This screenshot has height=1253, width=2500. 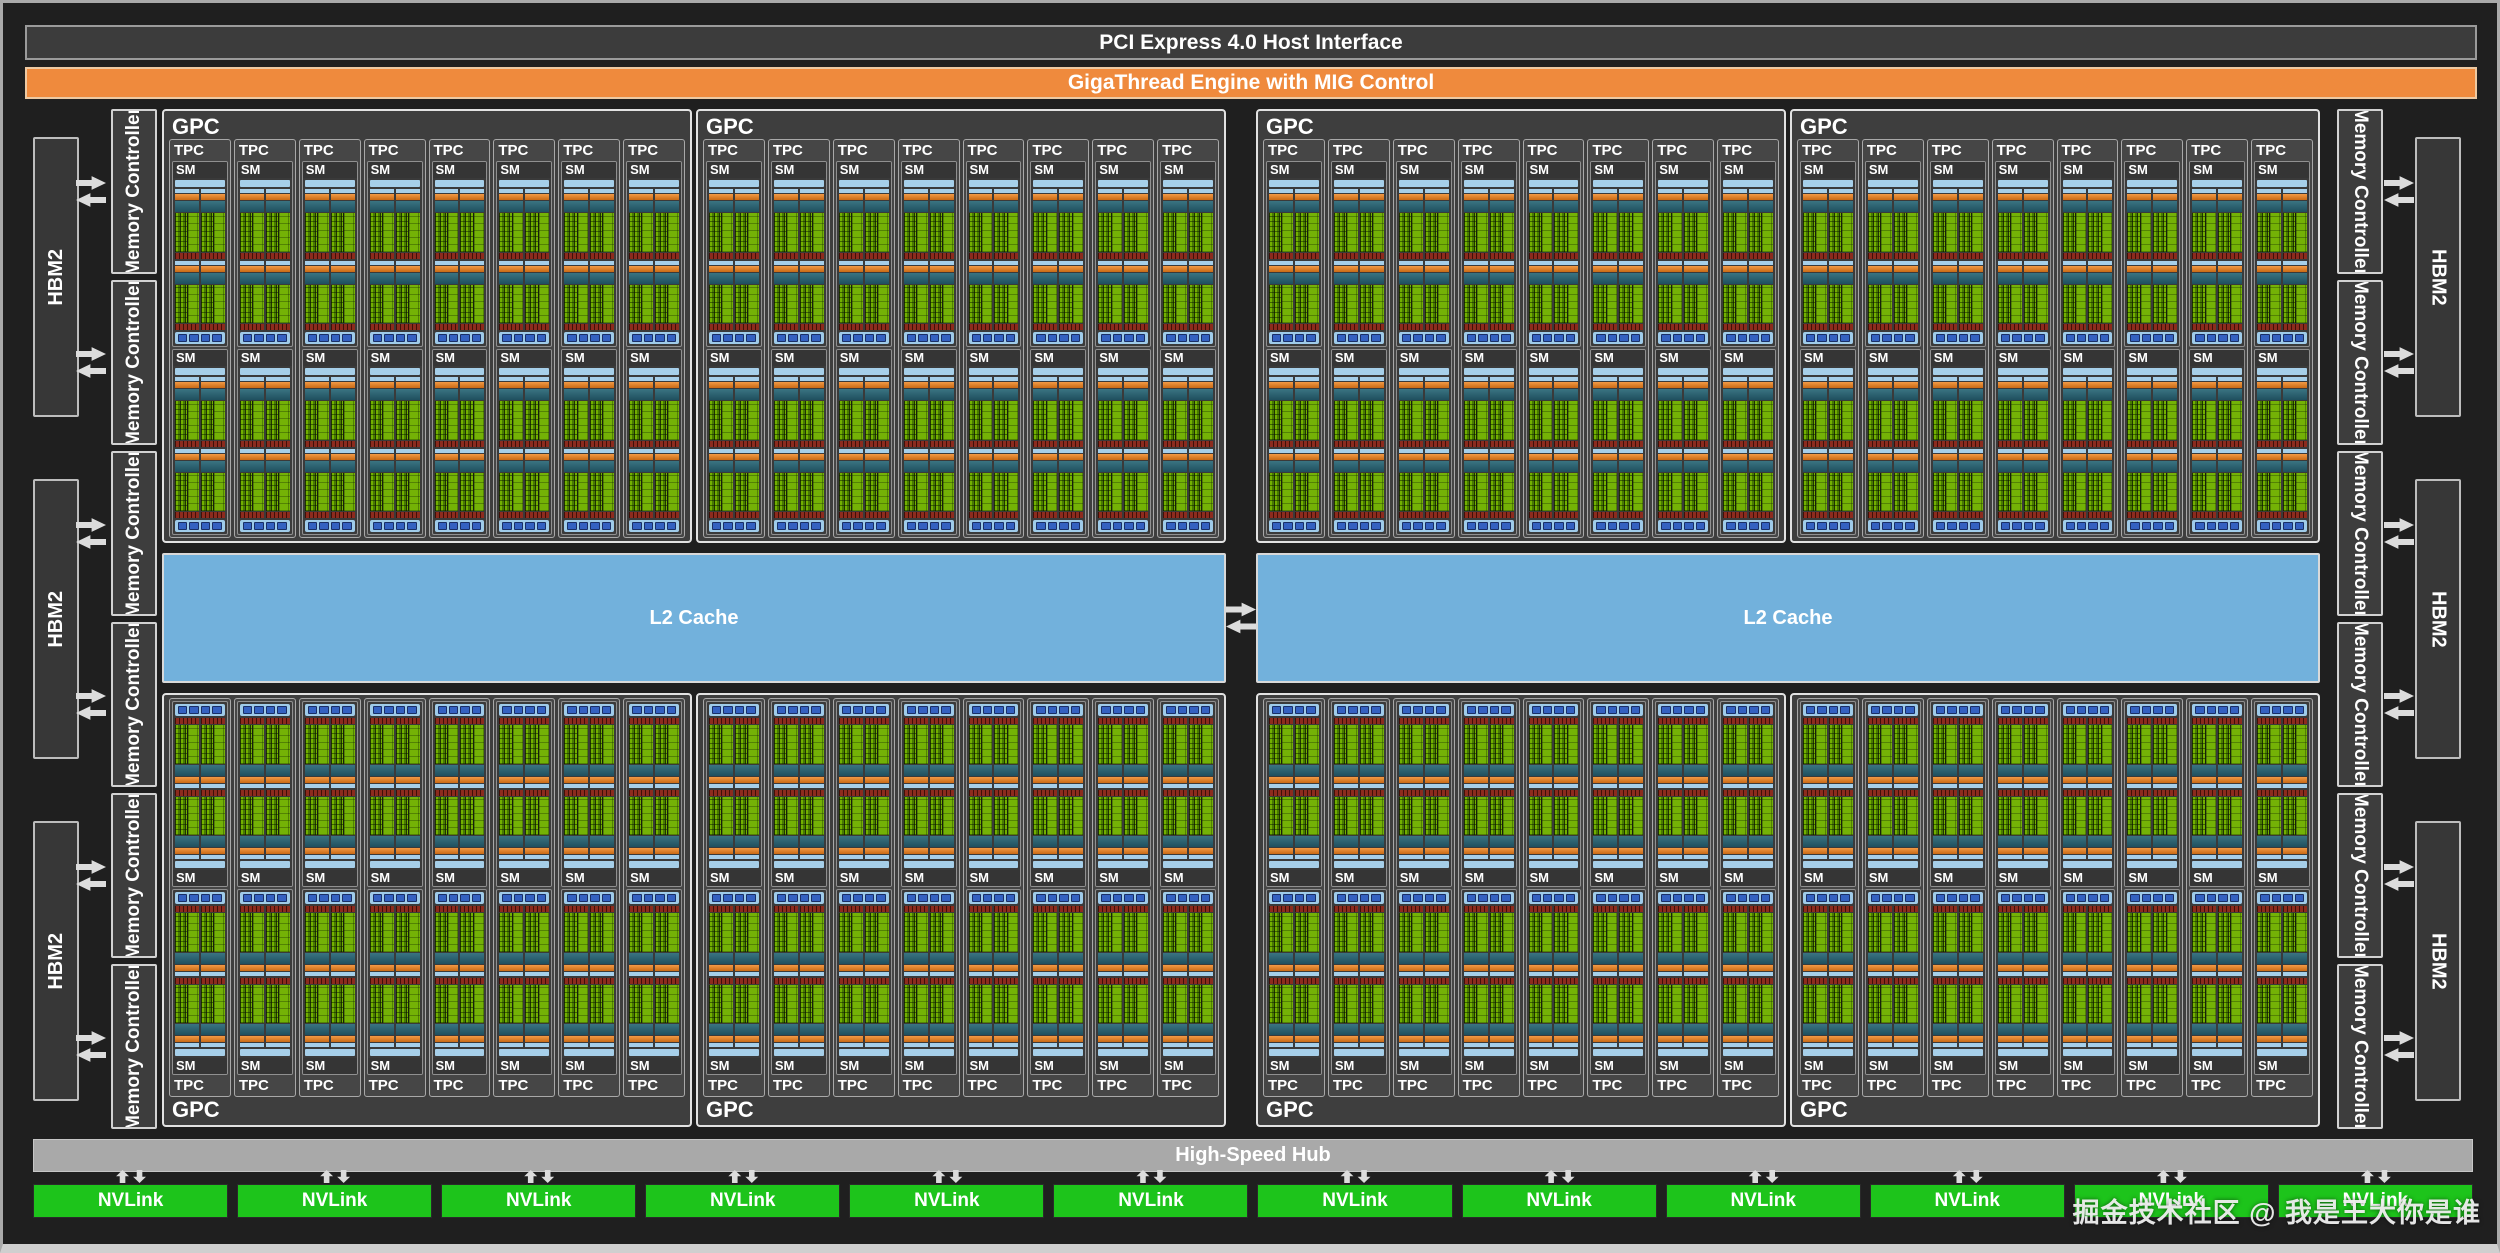 What do you see at coordinates (787, 1085) in the screenshot?
I see `tpc-label: TPC` at bounding box center [787, 1085].